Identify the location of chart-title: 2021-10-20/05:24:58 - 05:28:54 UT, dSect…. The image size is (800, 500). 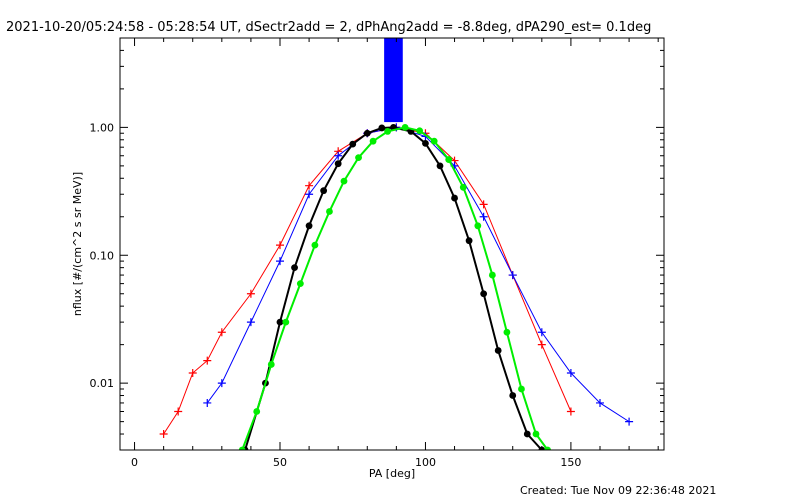
(328, 27).